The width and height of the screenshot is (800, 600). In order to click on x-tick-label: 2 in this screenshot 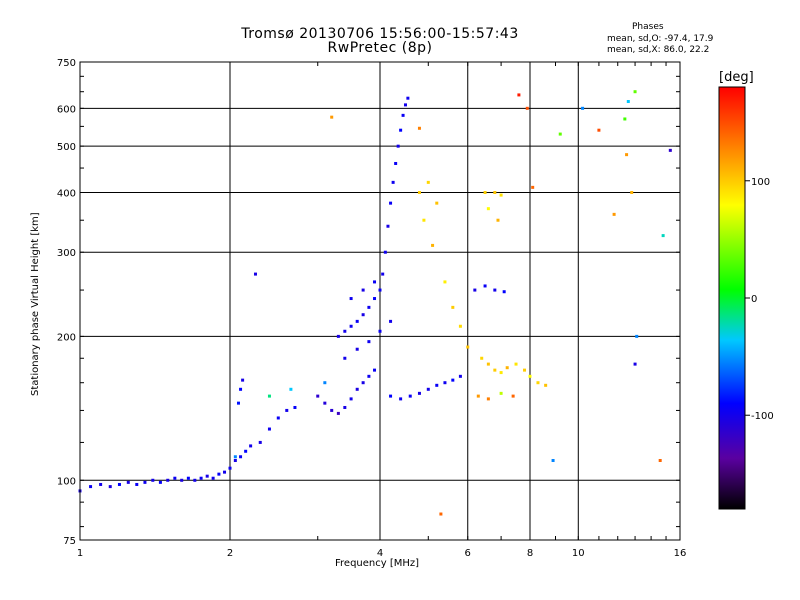, I will do `click(230, 553)`.